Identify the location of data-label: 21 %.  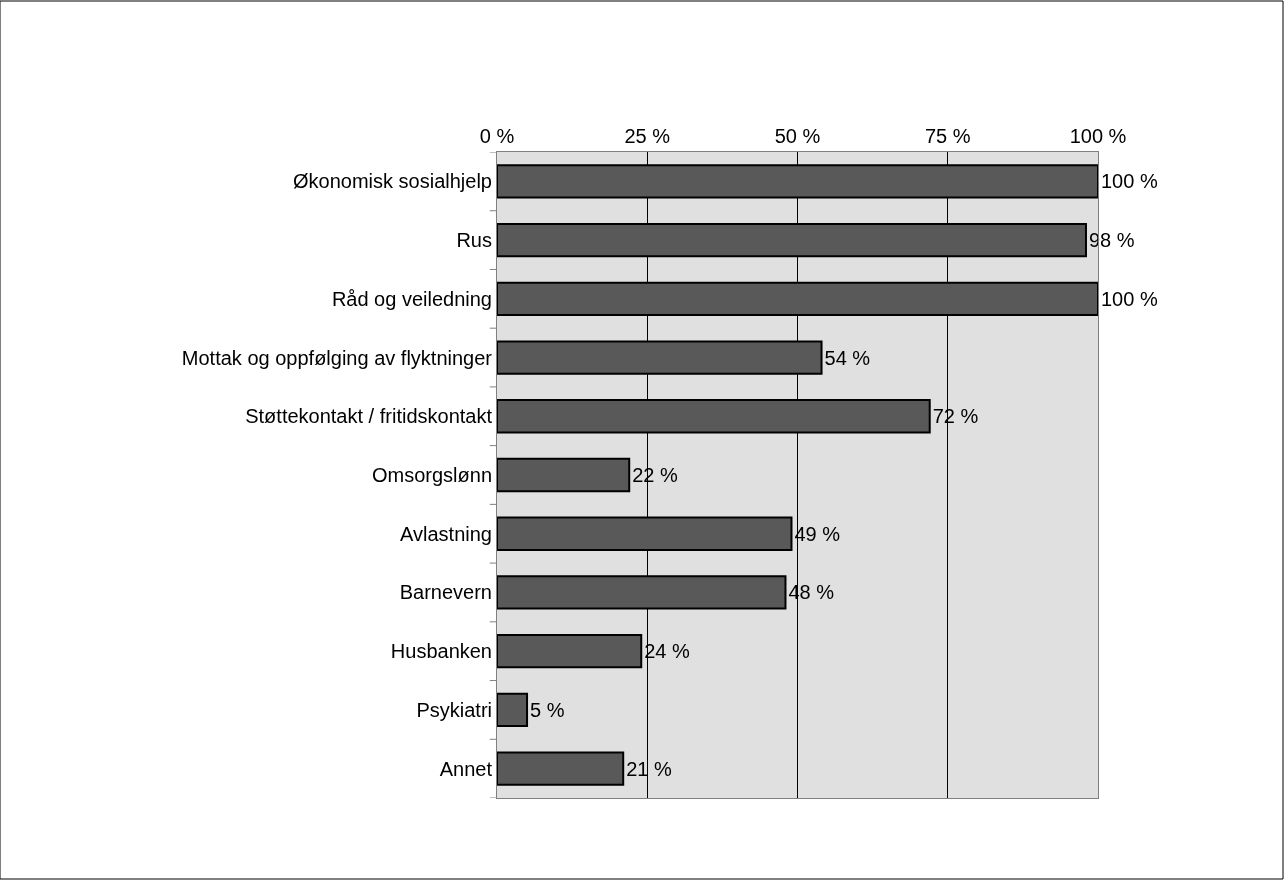
(649, 768).